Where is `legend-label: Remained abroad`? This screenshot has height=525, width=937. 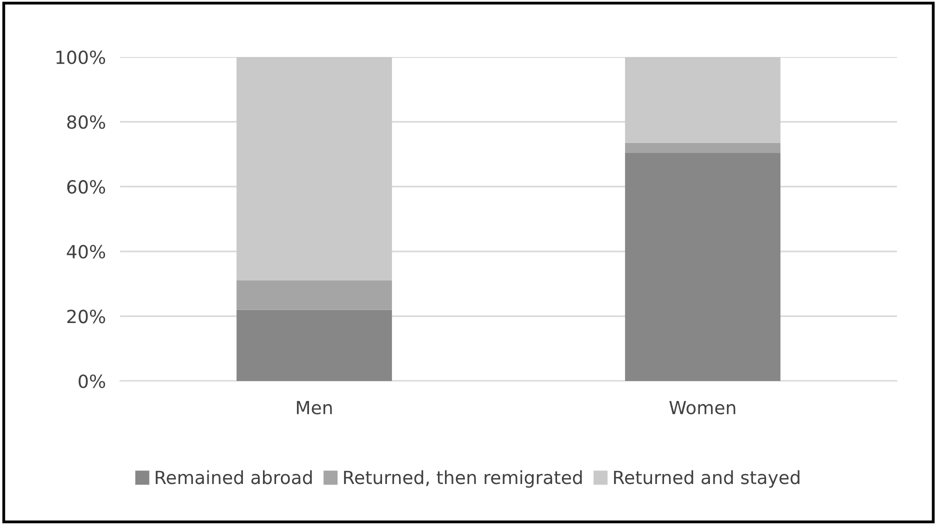
legend-label: Remained abroad is located at coordinates (234, 477).